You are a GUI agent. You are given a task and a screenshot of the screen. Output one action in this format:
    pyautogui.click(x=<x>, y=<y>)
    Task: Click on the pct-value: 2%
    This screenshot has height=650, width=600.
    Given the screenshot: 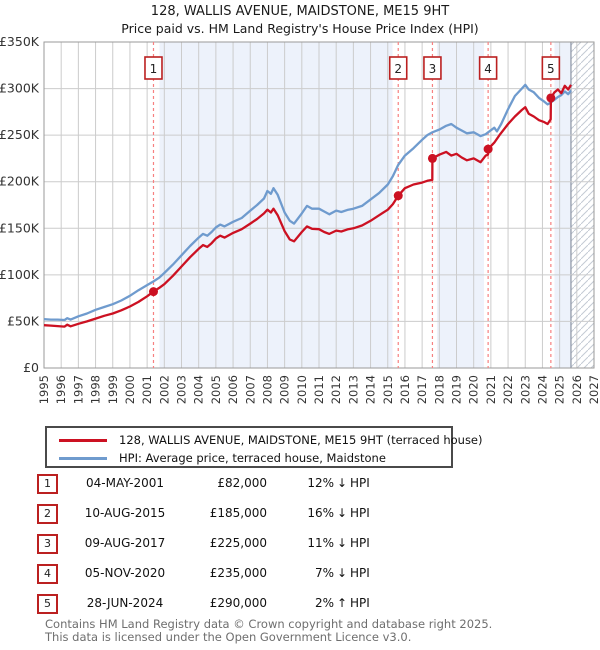 What is the action you would take?
    pyautogui.click(x=324, y=603)
    